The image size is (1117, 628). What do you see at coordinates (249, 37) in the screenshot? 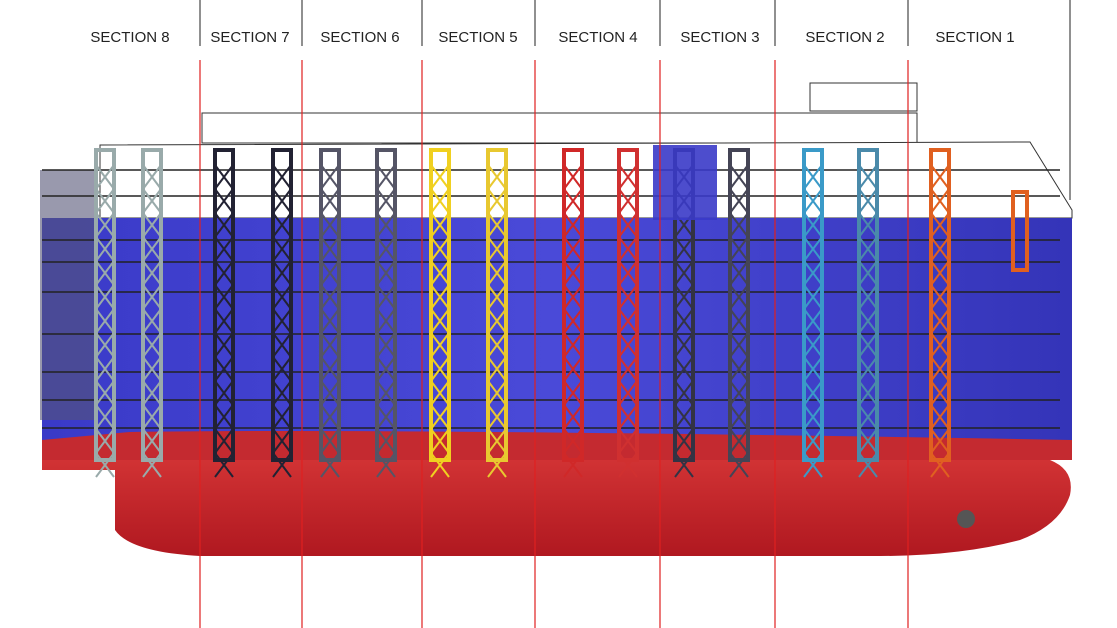
I see `section-label: SECTION 7` at bounding box center [249, 37].